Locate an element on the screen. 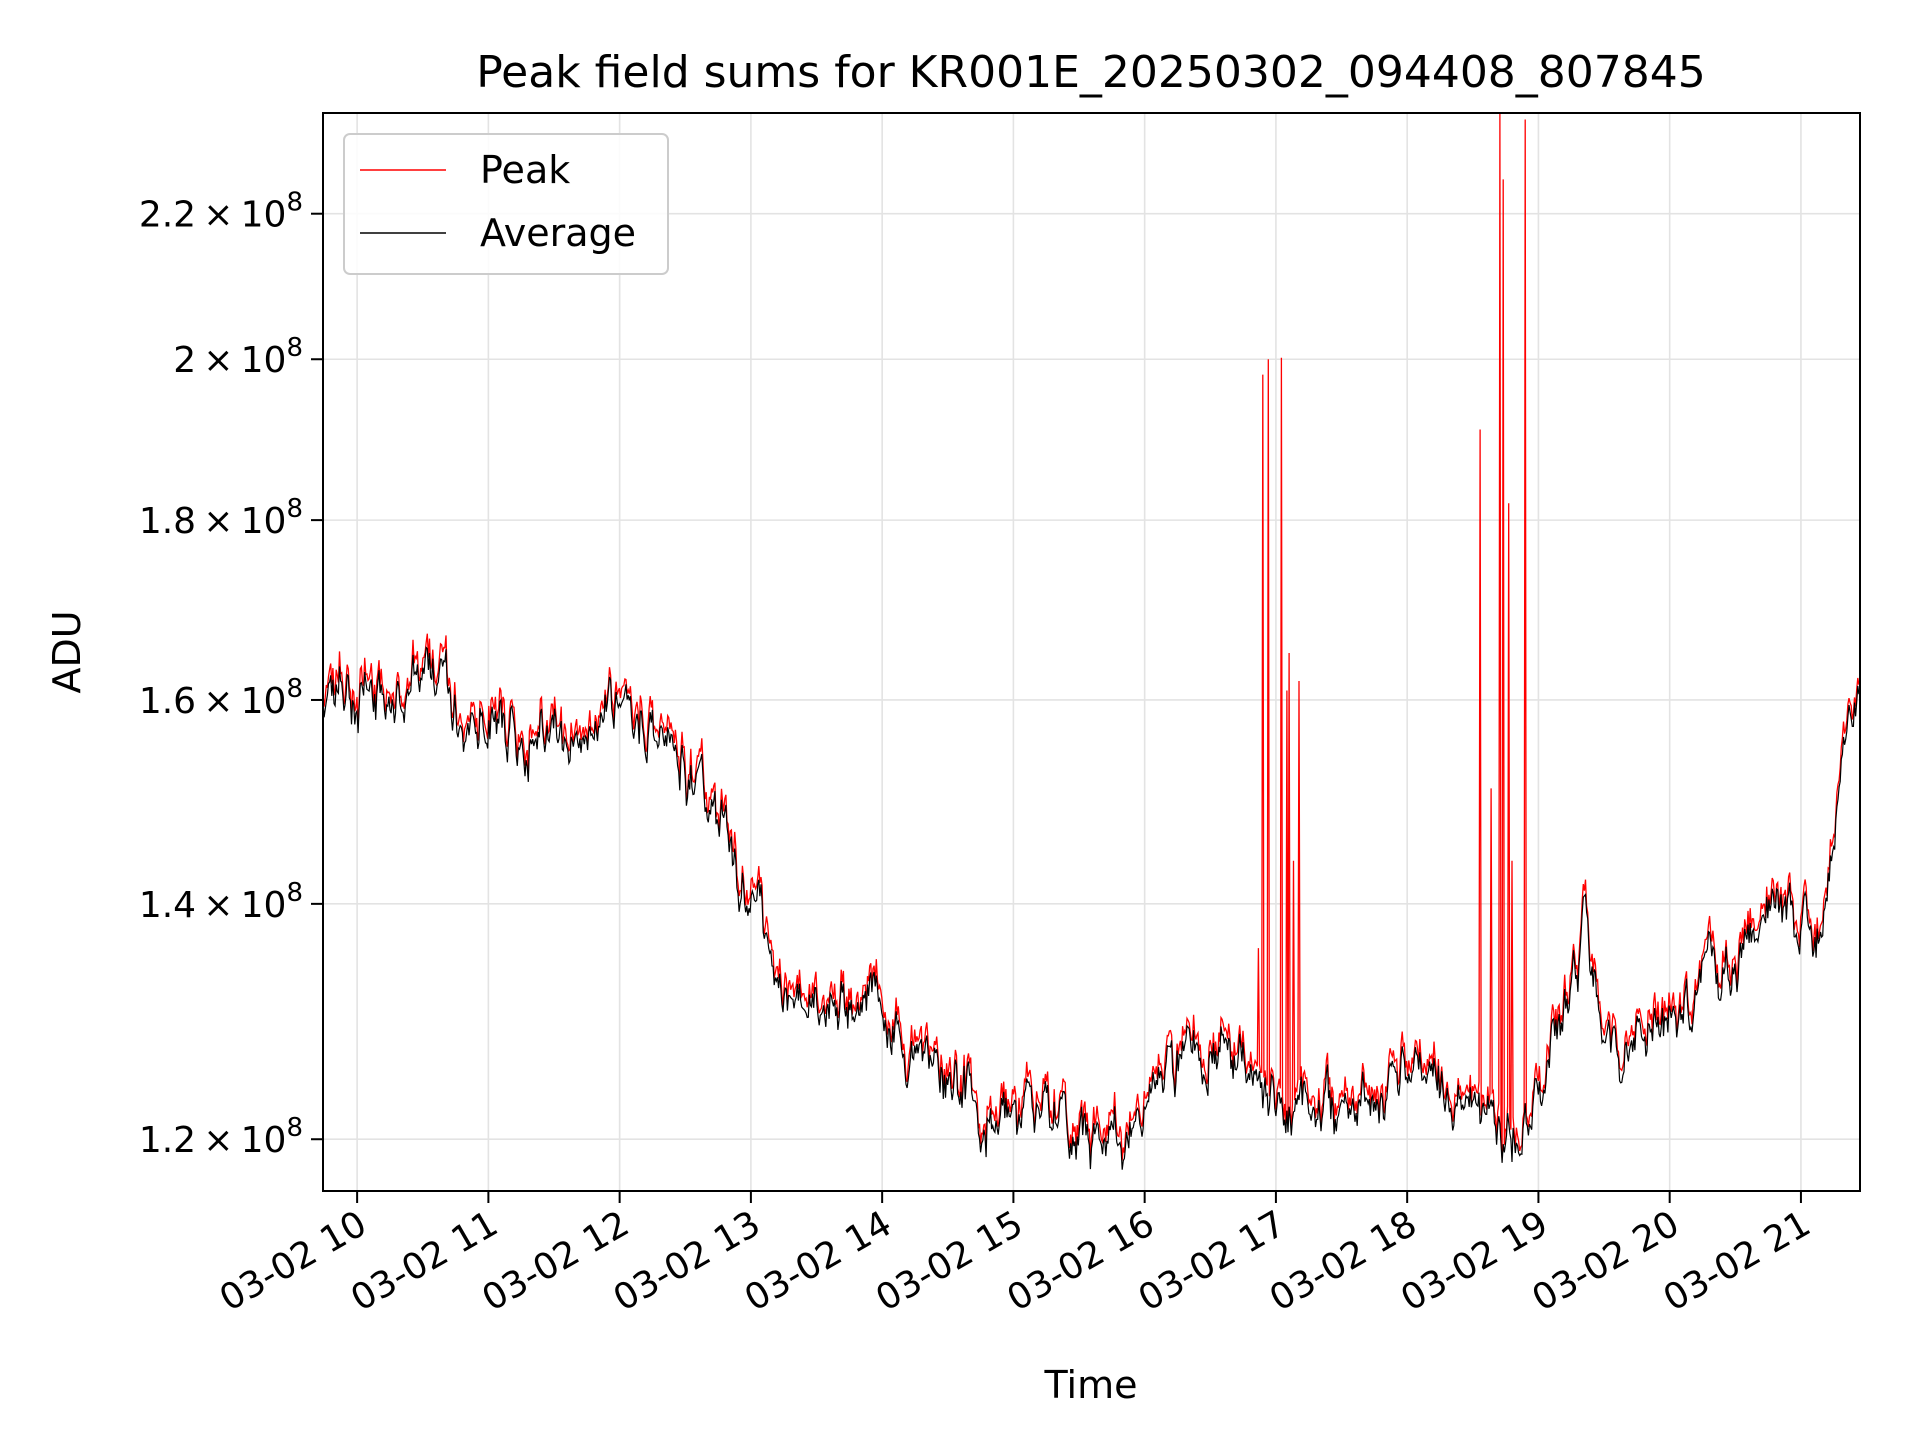 The width and height of the screenshot is (1920, 1440). y-tick-mantissa: 1.6 is located at coordinates (167, 701).